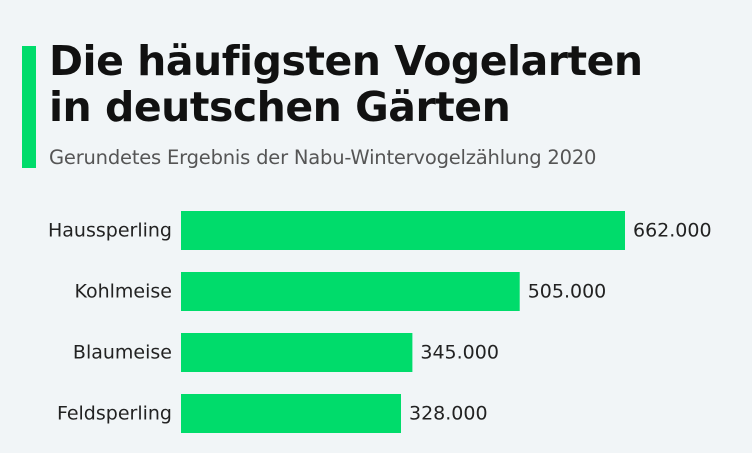 This screenshot has height=453, width=752. What do you see at coordinates (672, 231) in the screenshot?
I see `value-label-haussperling: 662.000` at bounding box center [672, 231].